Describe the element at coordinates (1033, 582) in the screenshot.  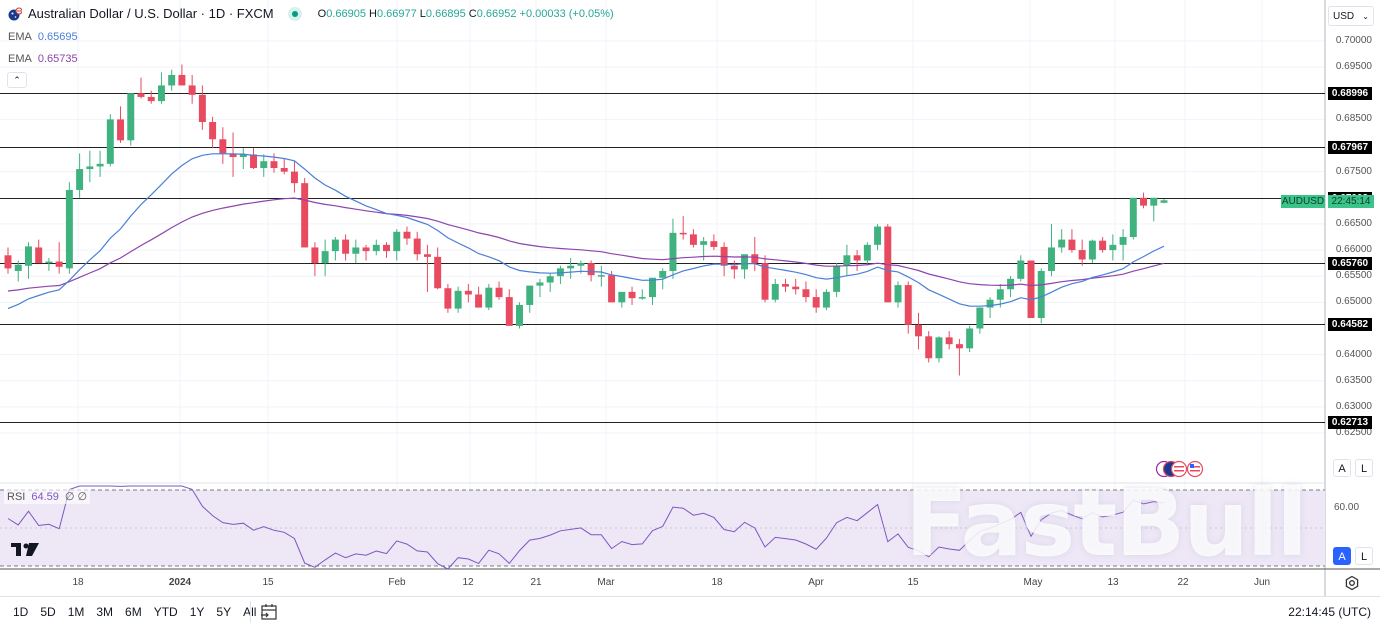
I see `time-tick: May` at that location.